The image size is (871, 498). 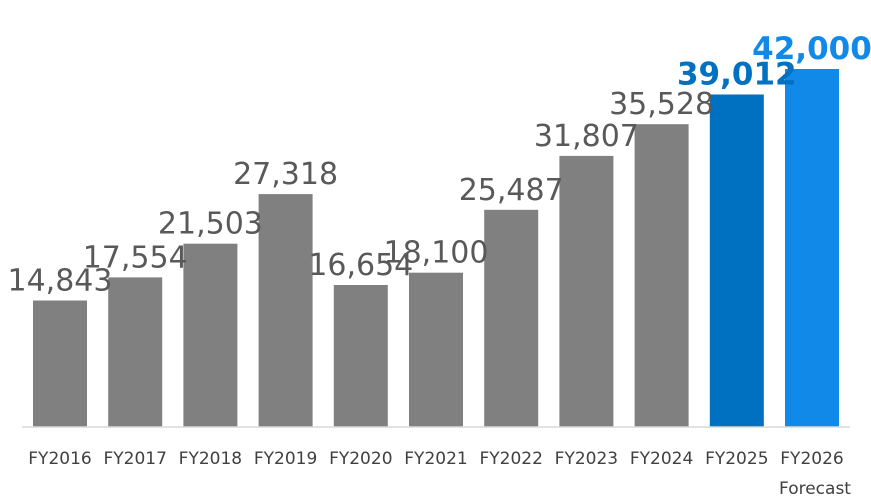 What do you see at coordinates (661, 459) in the screenshot?
I see `x-tick-label-fy2024: FY2024` at bounding box center [661, 459].